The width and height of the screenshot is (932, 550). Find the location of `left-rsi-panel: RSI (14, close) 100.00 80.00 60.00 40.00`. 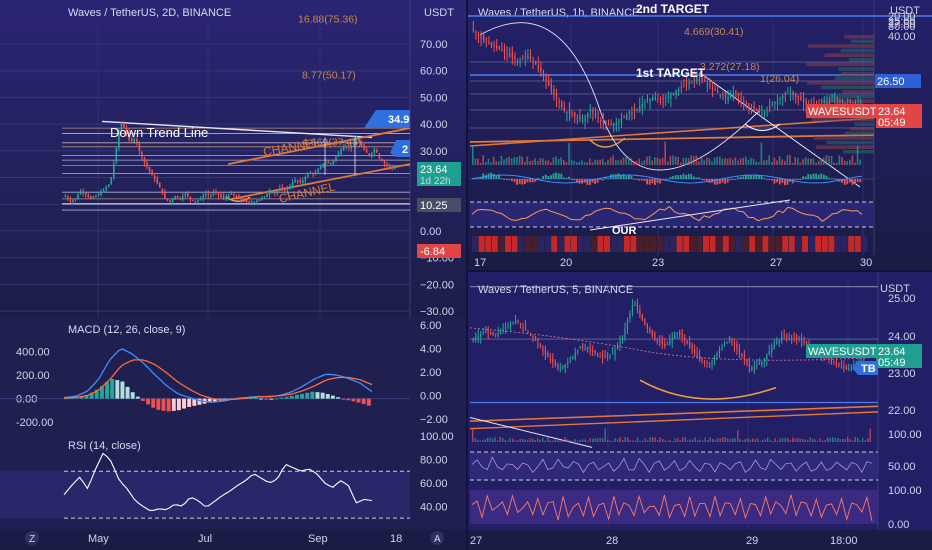

left-rsi-panel: RSI (14, close) 100.00 80.00 60.00 40.00 is located at coordinates (233, 480).